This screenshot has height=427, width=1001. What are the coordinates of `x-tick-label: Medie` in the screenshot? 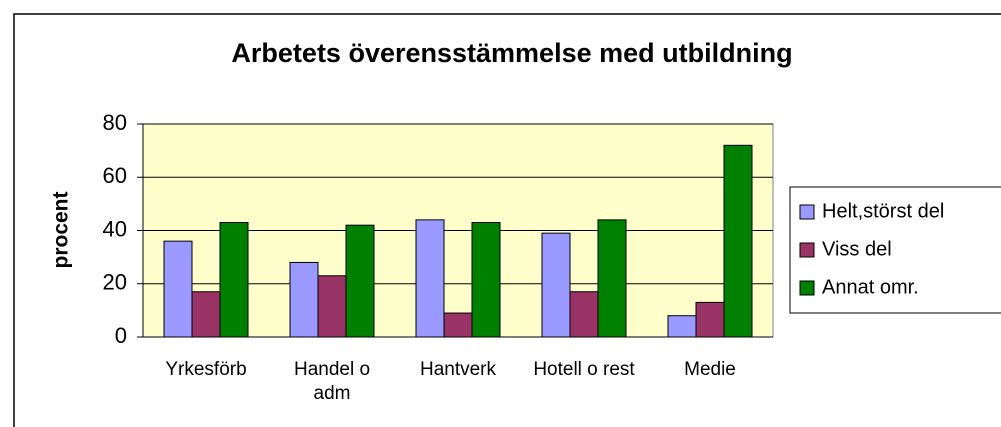 It's located at (710, 369).